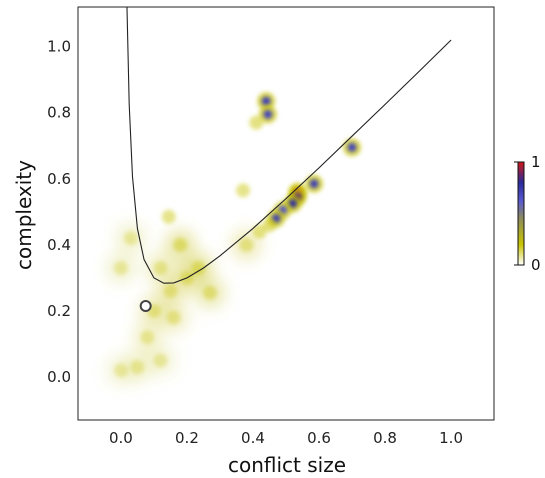  Describe the element at coordinates (536, 265) in the screenshot. I see `colorbar-min-label: 0` at that location.